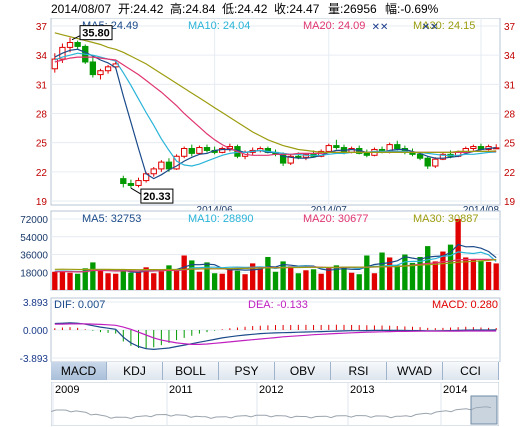 Image resolution: width=521 pixels, height=427 pixels. Describe the element at coordinates (135, 371) in the screenshot. I see `tab-kdj: KDJ` at that location.